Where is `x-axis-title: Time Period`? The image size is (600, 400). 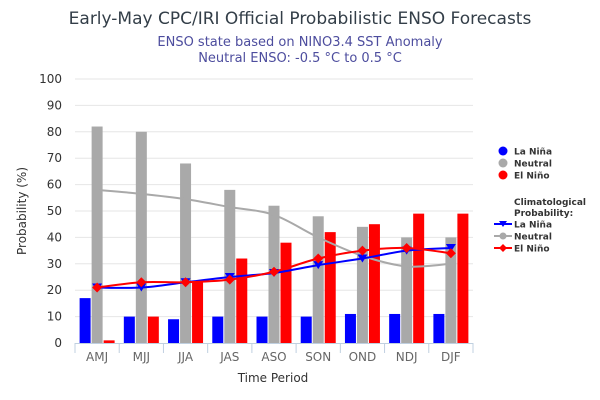
x-axis-title: Time Period is located at coordinates (273, 378).